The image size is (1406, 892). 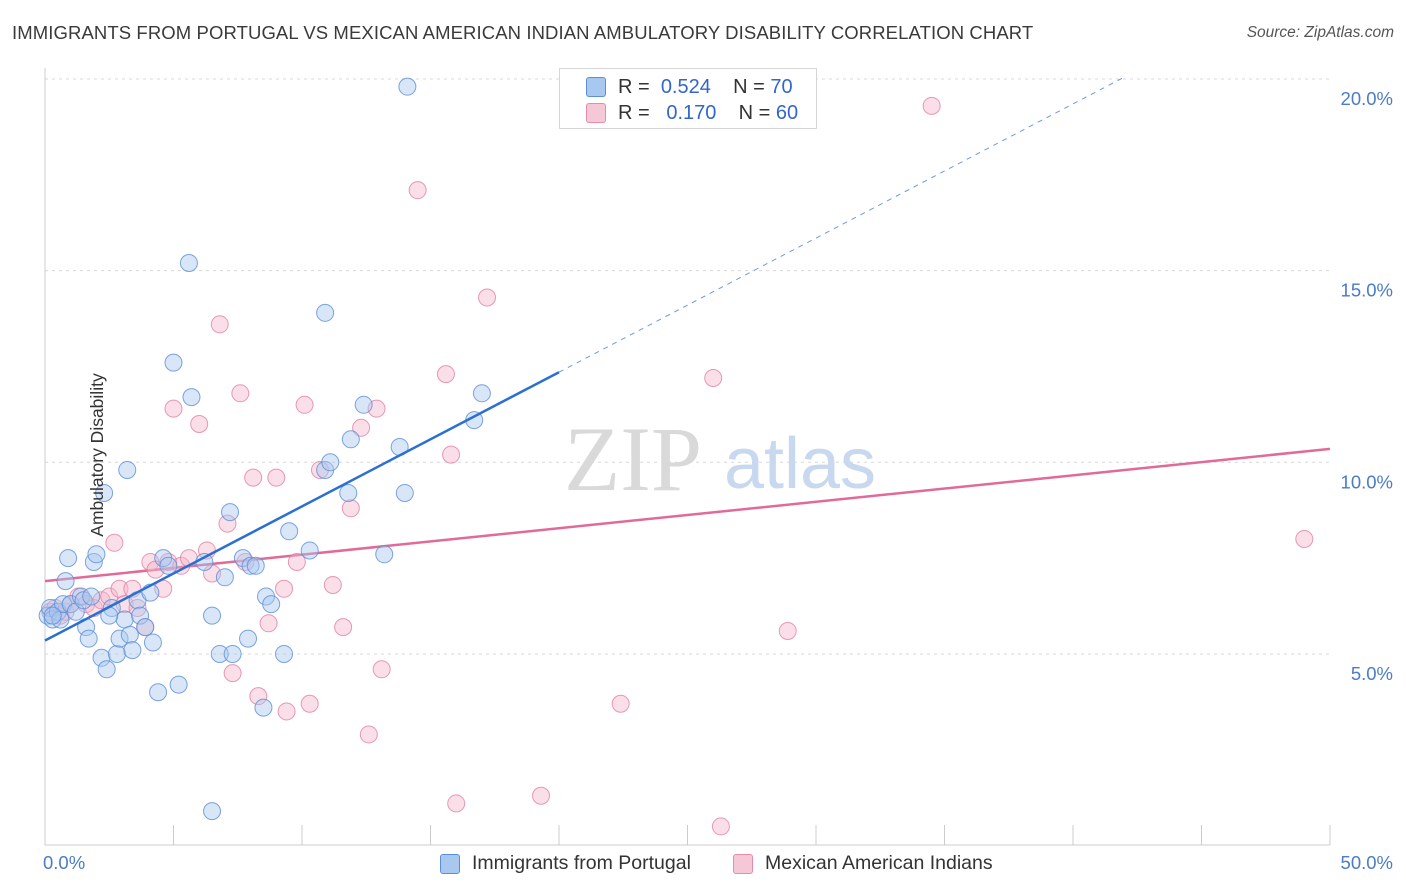 I want to click on legend-item-mexican: Mexican American Indians, so click(x=863, y=863).